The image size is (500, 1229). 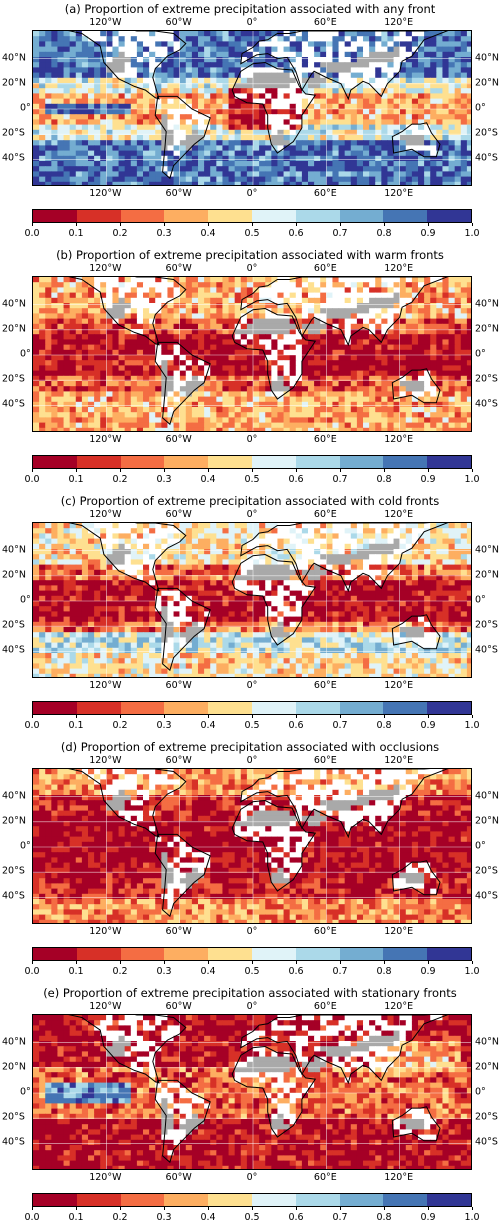 What do you see at coordinates (75, 233) in the screenshot?
I see `colorbar-tick-label: 0.1` at bounding box center [75, 233].